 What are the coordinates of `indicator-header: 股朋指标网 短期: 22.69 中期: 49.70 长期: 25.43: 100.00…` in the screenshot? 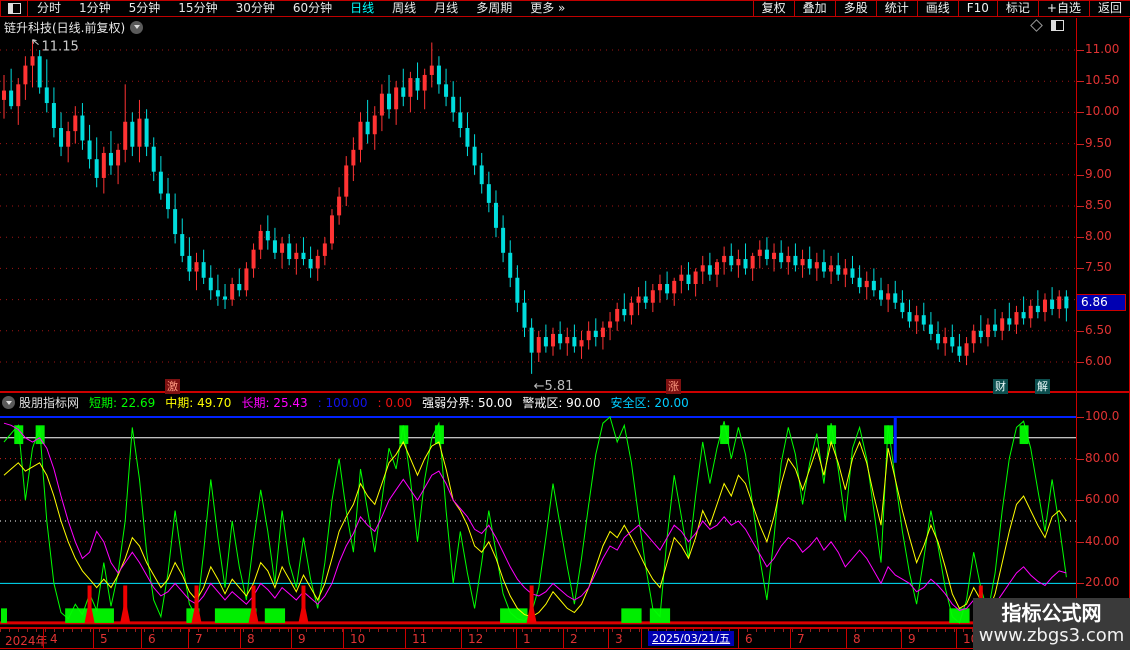 It's located at (538, 402).